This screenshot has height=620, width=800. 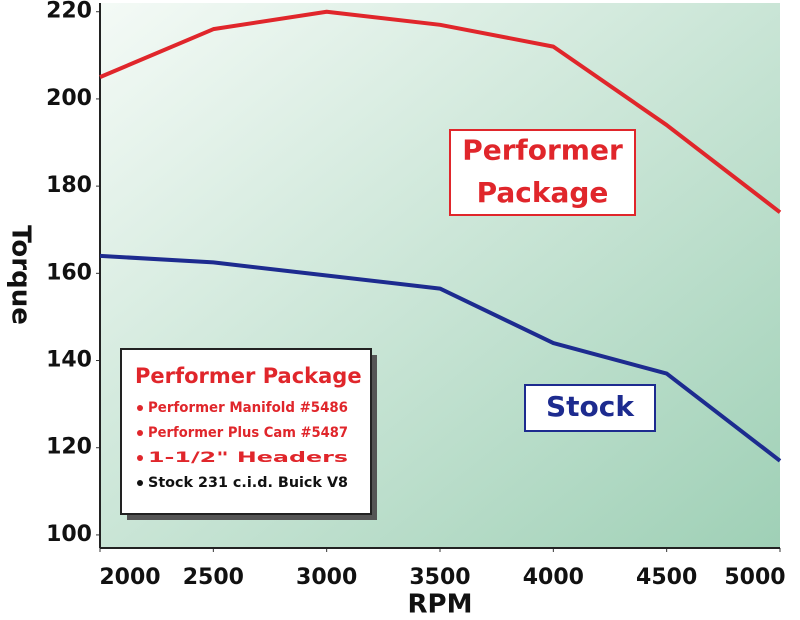 I want to click on x-tick-label: 2000, so click(x=129, y=577).